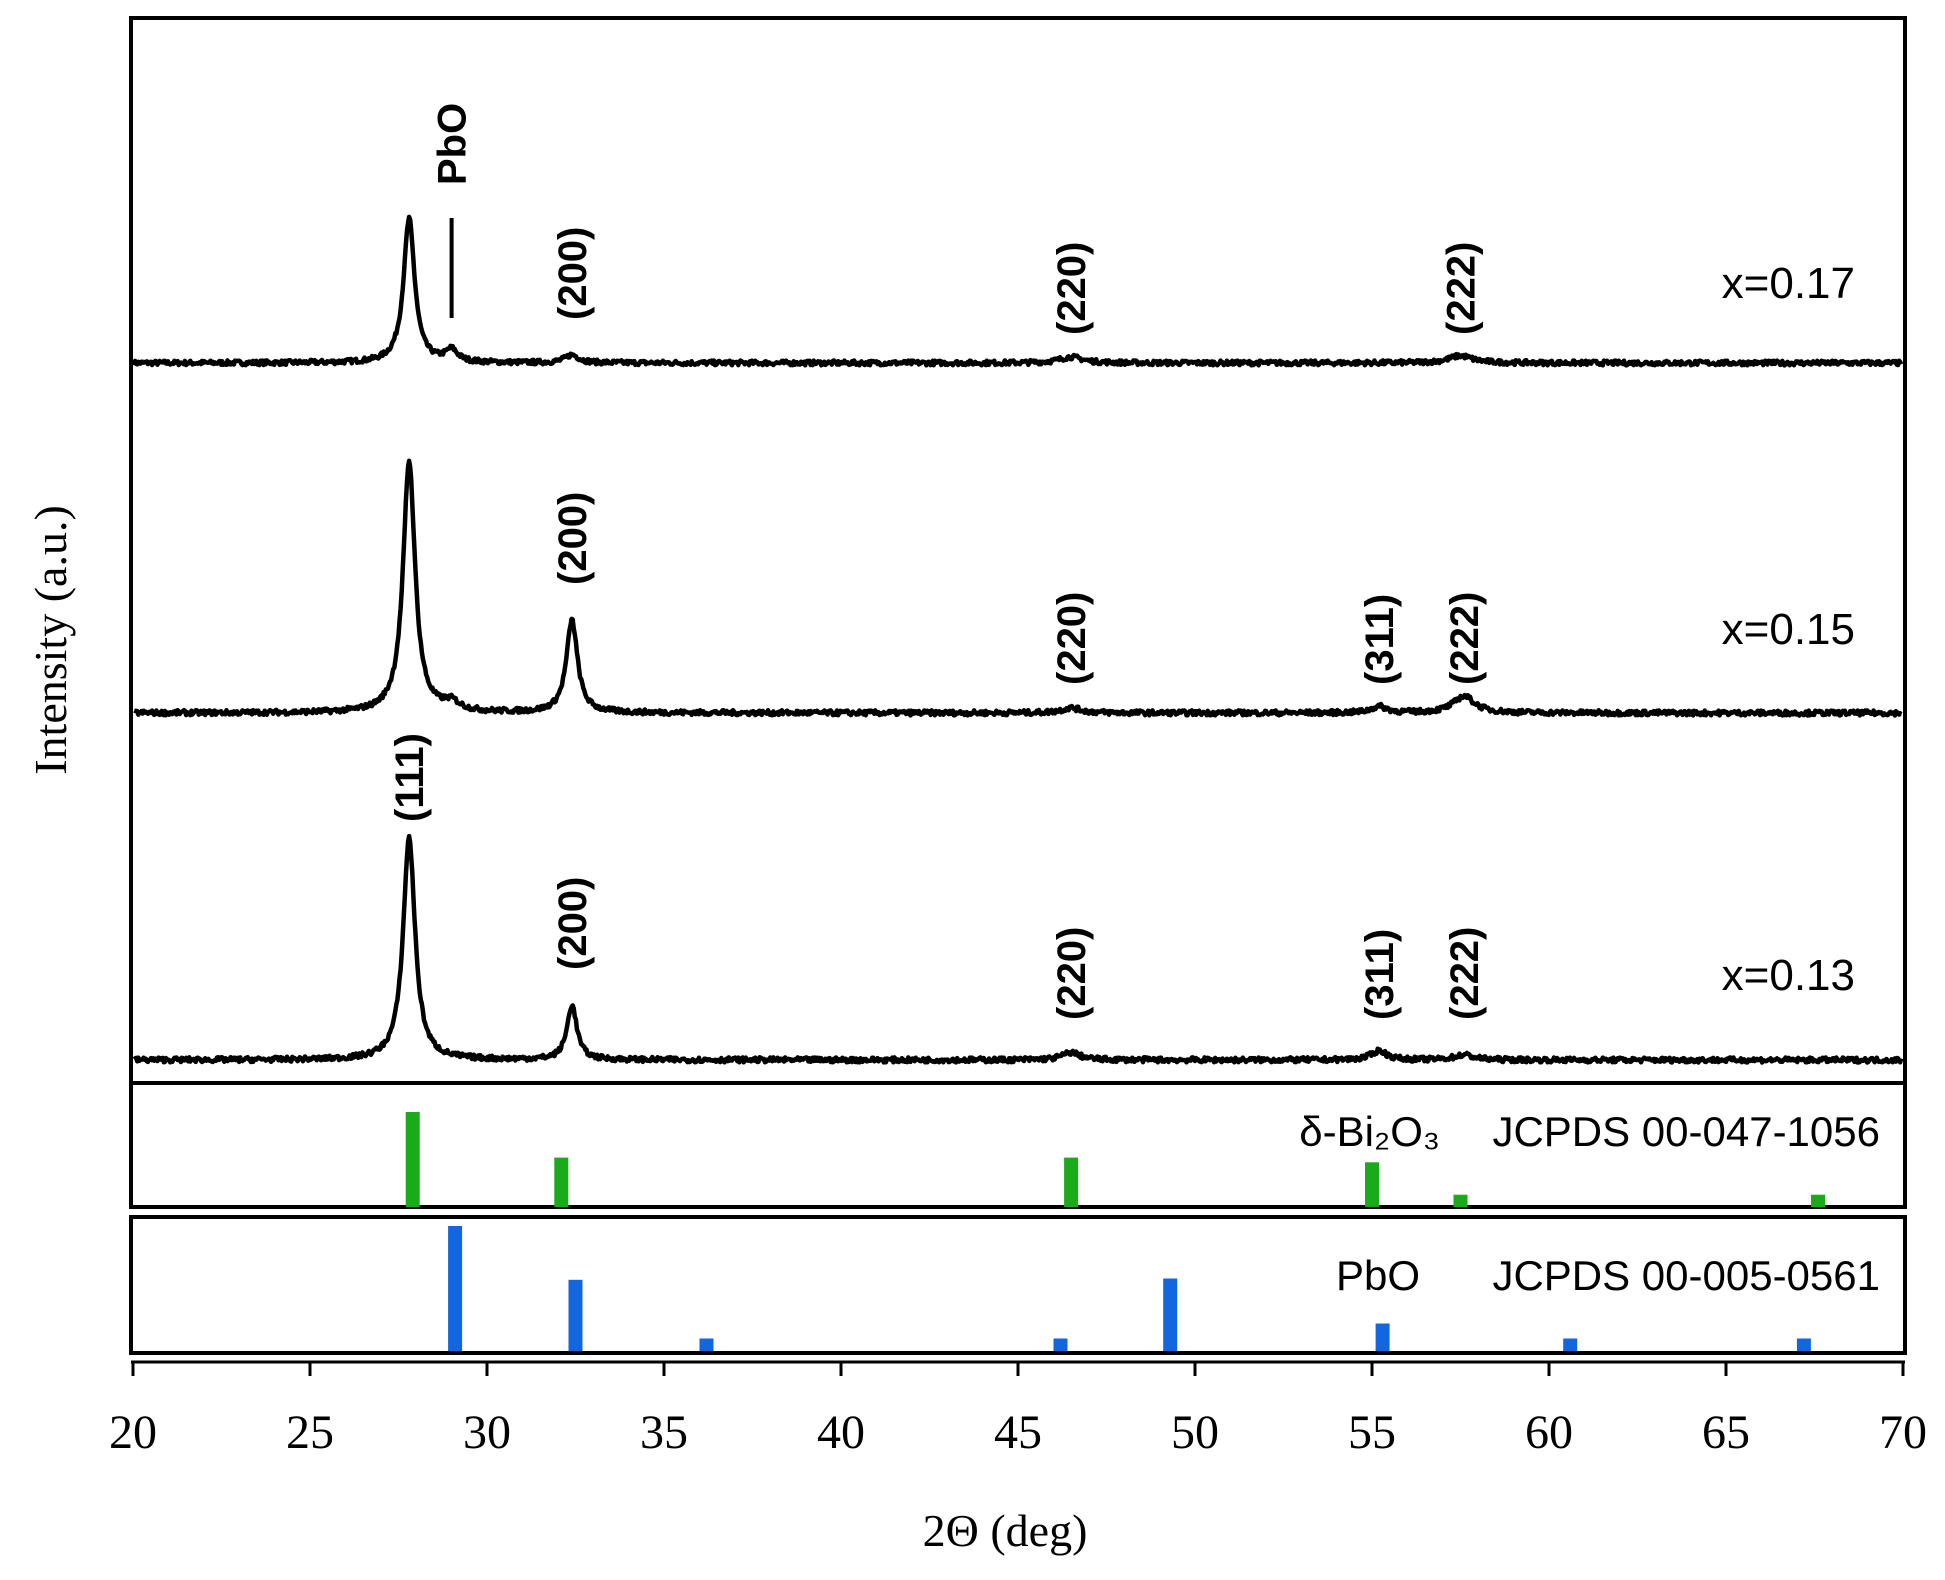 The height and width of the screenshot is (1580, 1945). Describe the element at coordinates (1686, 1131) in the screenshot. I see `reference-card-label: JCPDS 00-047-1056` at that location.